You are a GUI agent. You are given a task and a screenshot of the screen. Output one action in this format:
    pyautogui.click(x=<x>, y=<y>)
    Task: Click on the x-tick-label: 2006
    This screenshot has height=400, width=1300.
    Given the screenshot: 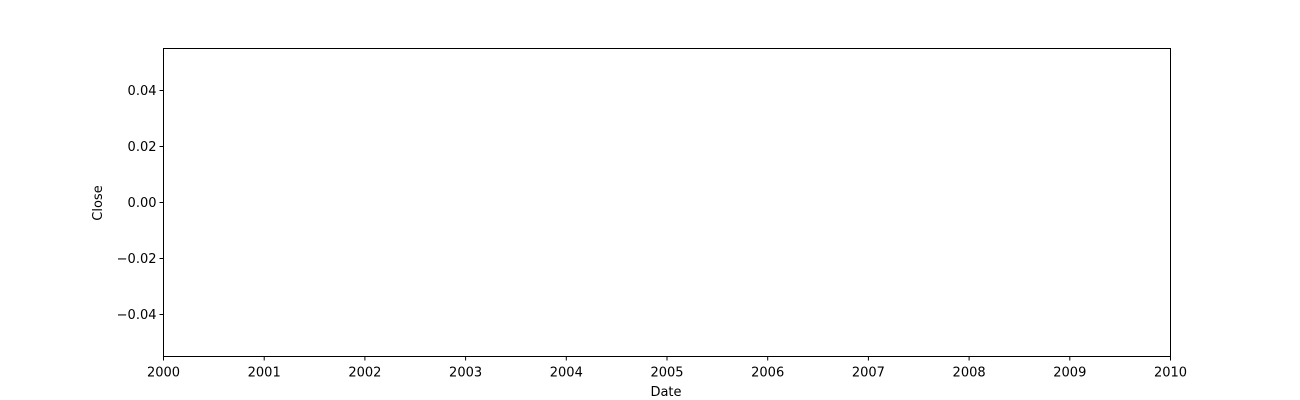 What is the action you would take?
    pyautogui.click(x=767, y=373)
    